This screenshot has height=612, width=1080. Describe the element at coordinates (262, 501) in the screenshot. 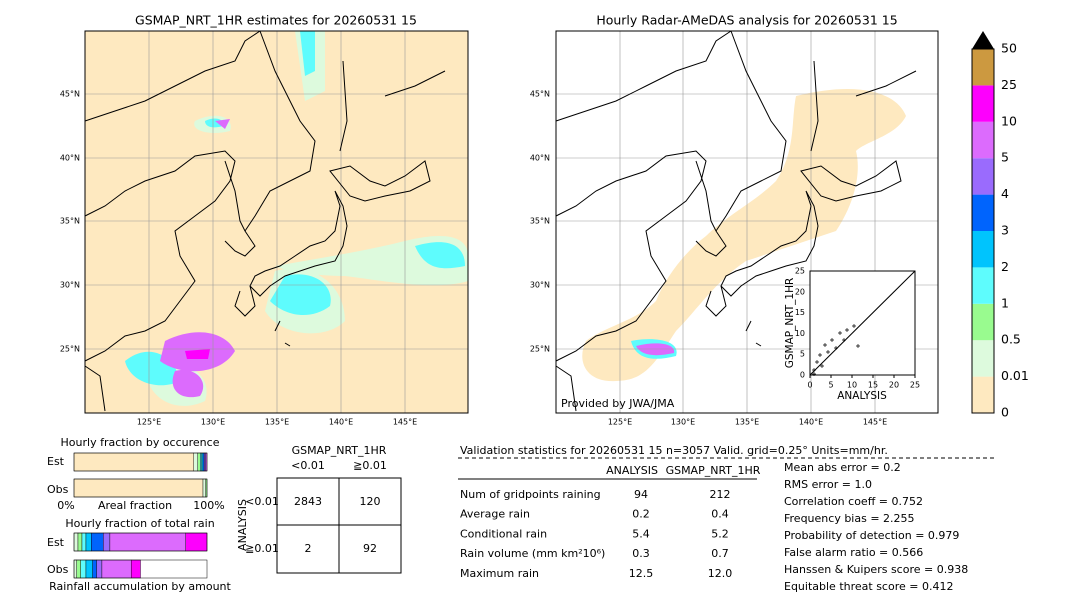

I see `row-label: <0.01` at that location.